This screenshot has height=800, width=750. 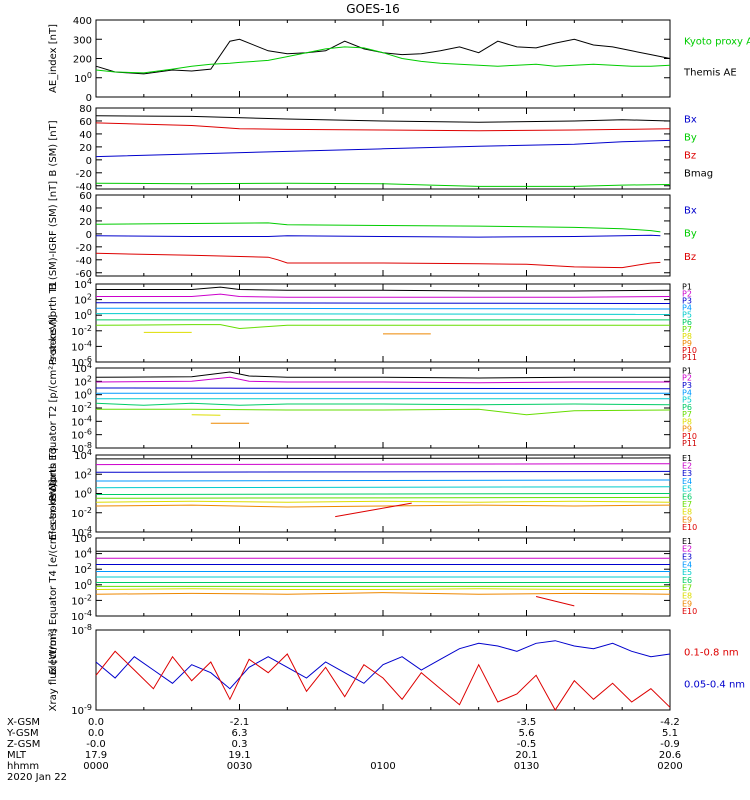 I want to click on y-tick-label: 200, so click(x=82, y=60).